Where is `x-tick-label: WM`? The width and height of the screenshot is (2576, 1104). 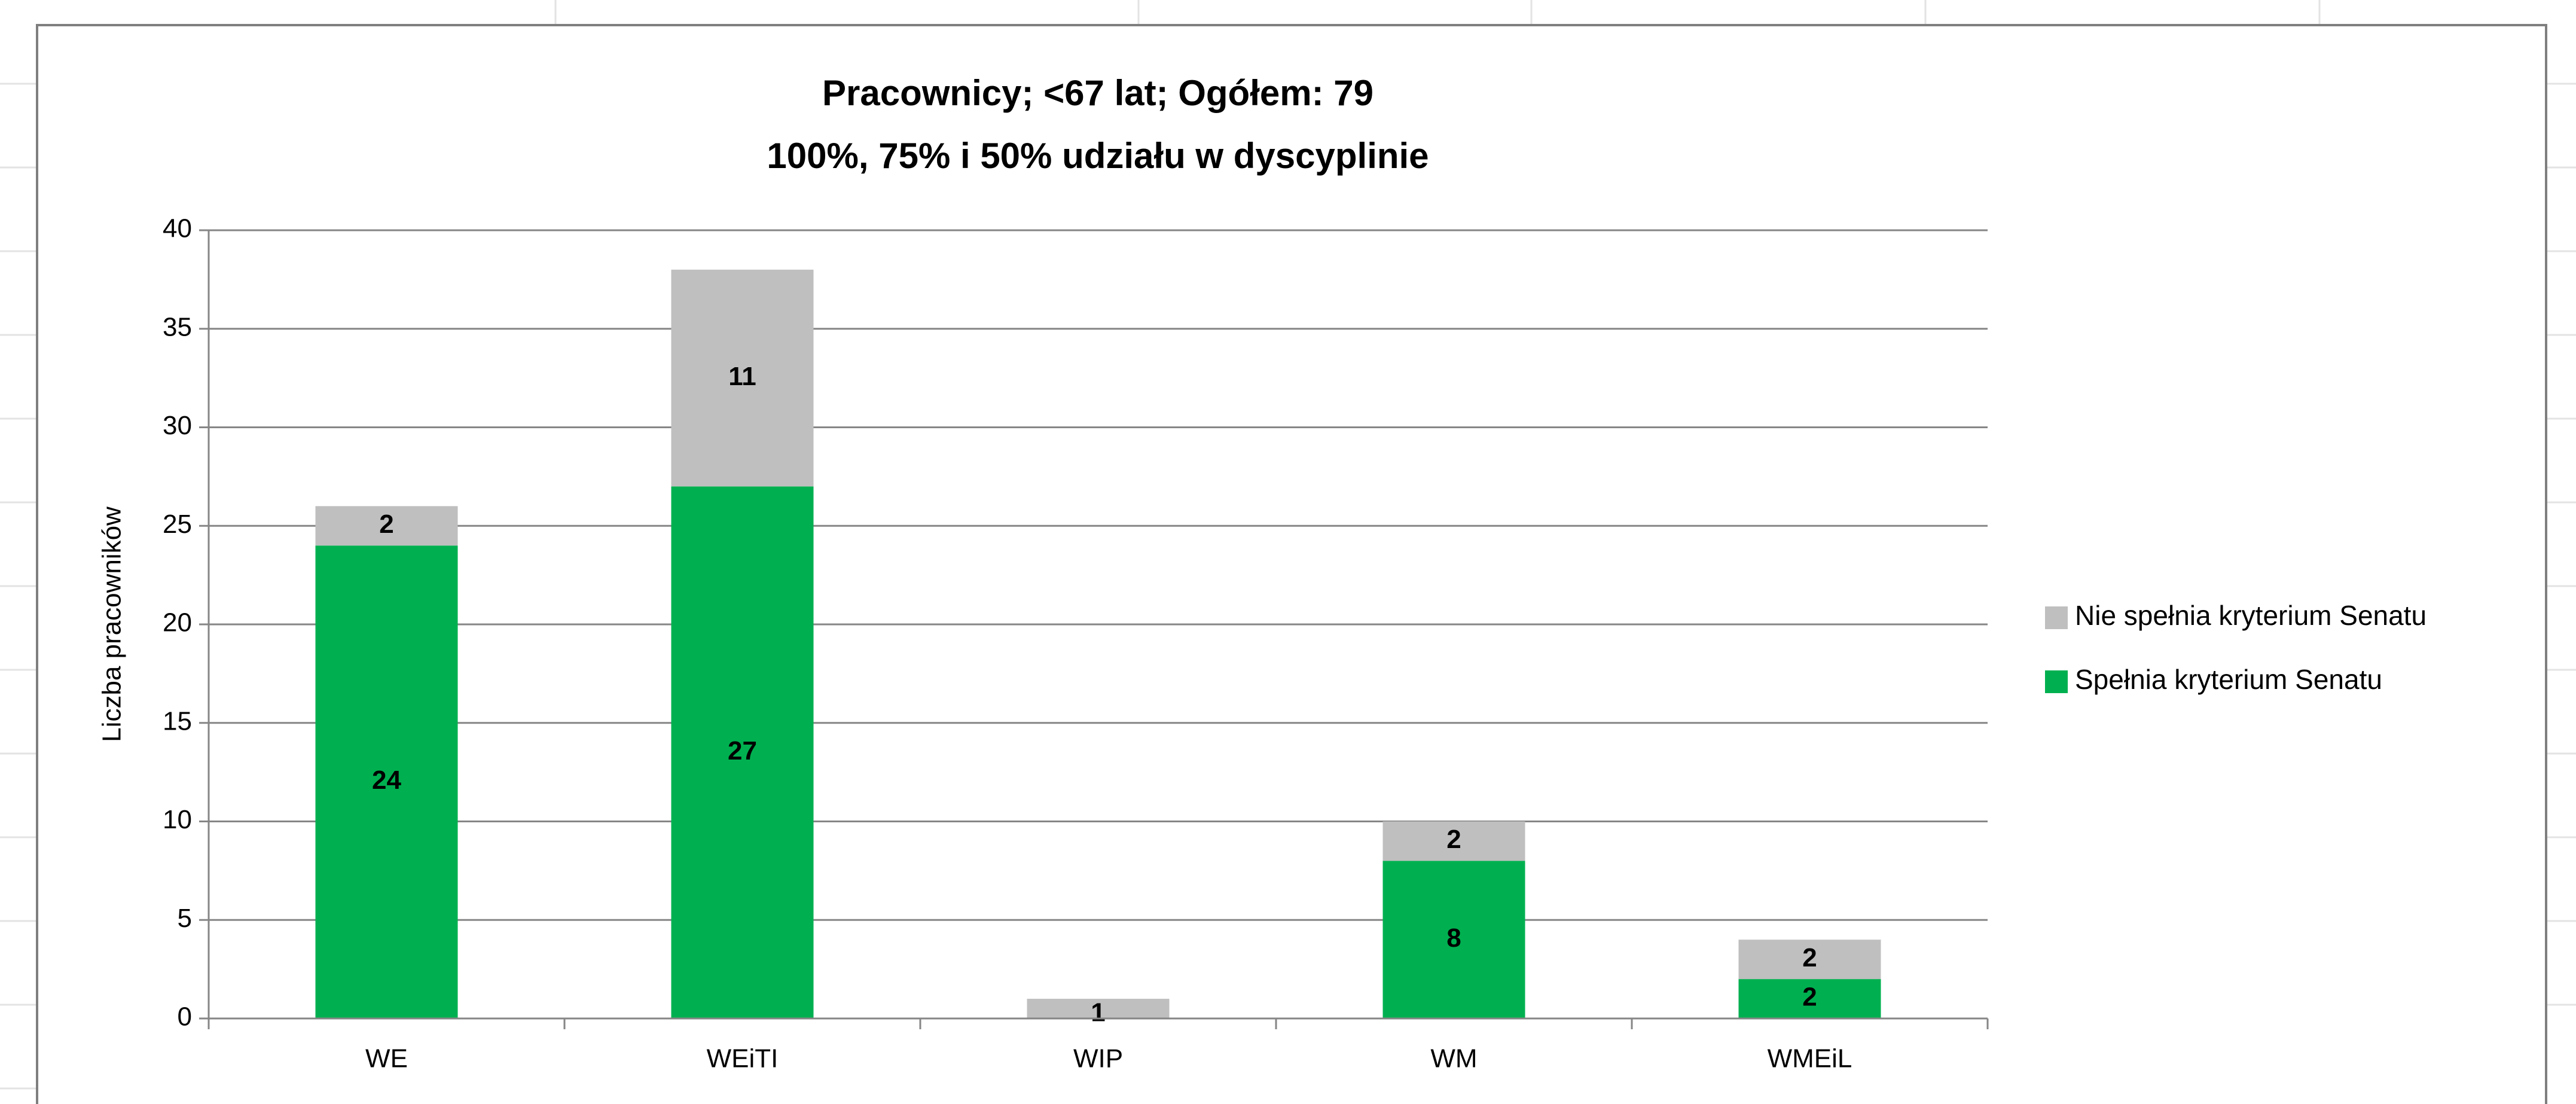 x-tick-label: WM is located at coordinates (1453, 1058).